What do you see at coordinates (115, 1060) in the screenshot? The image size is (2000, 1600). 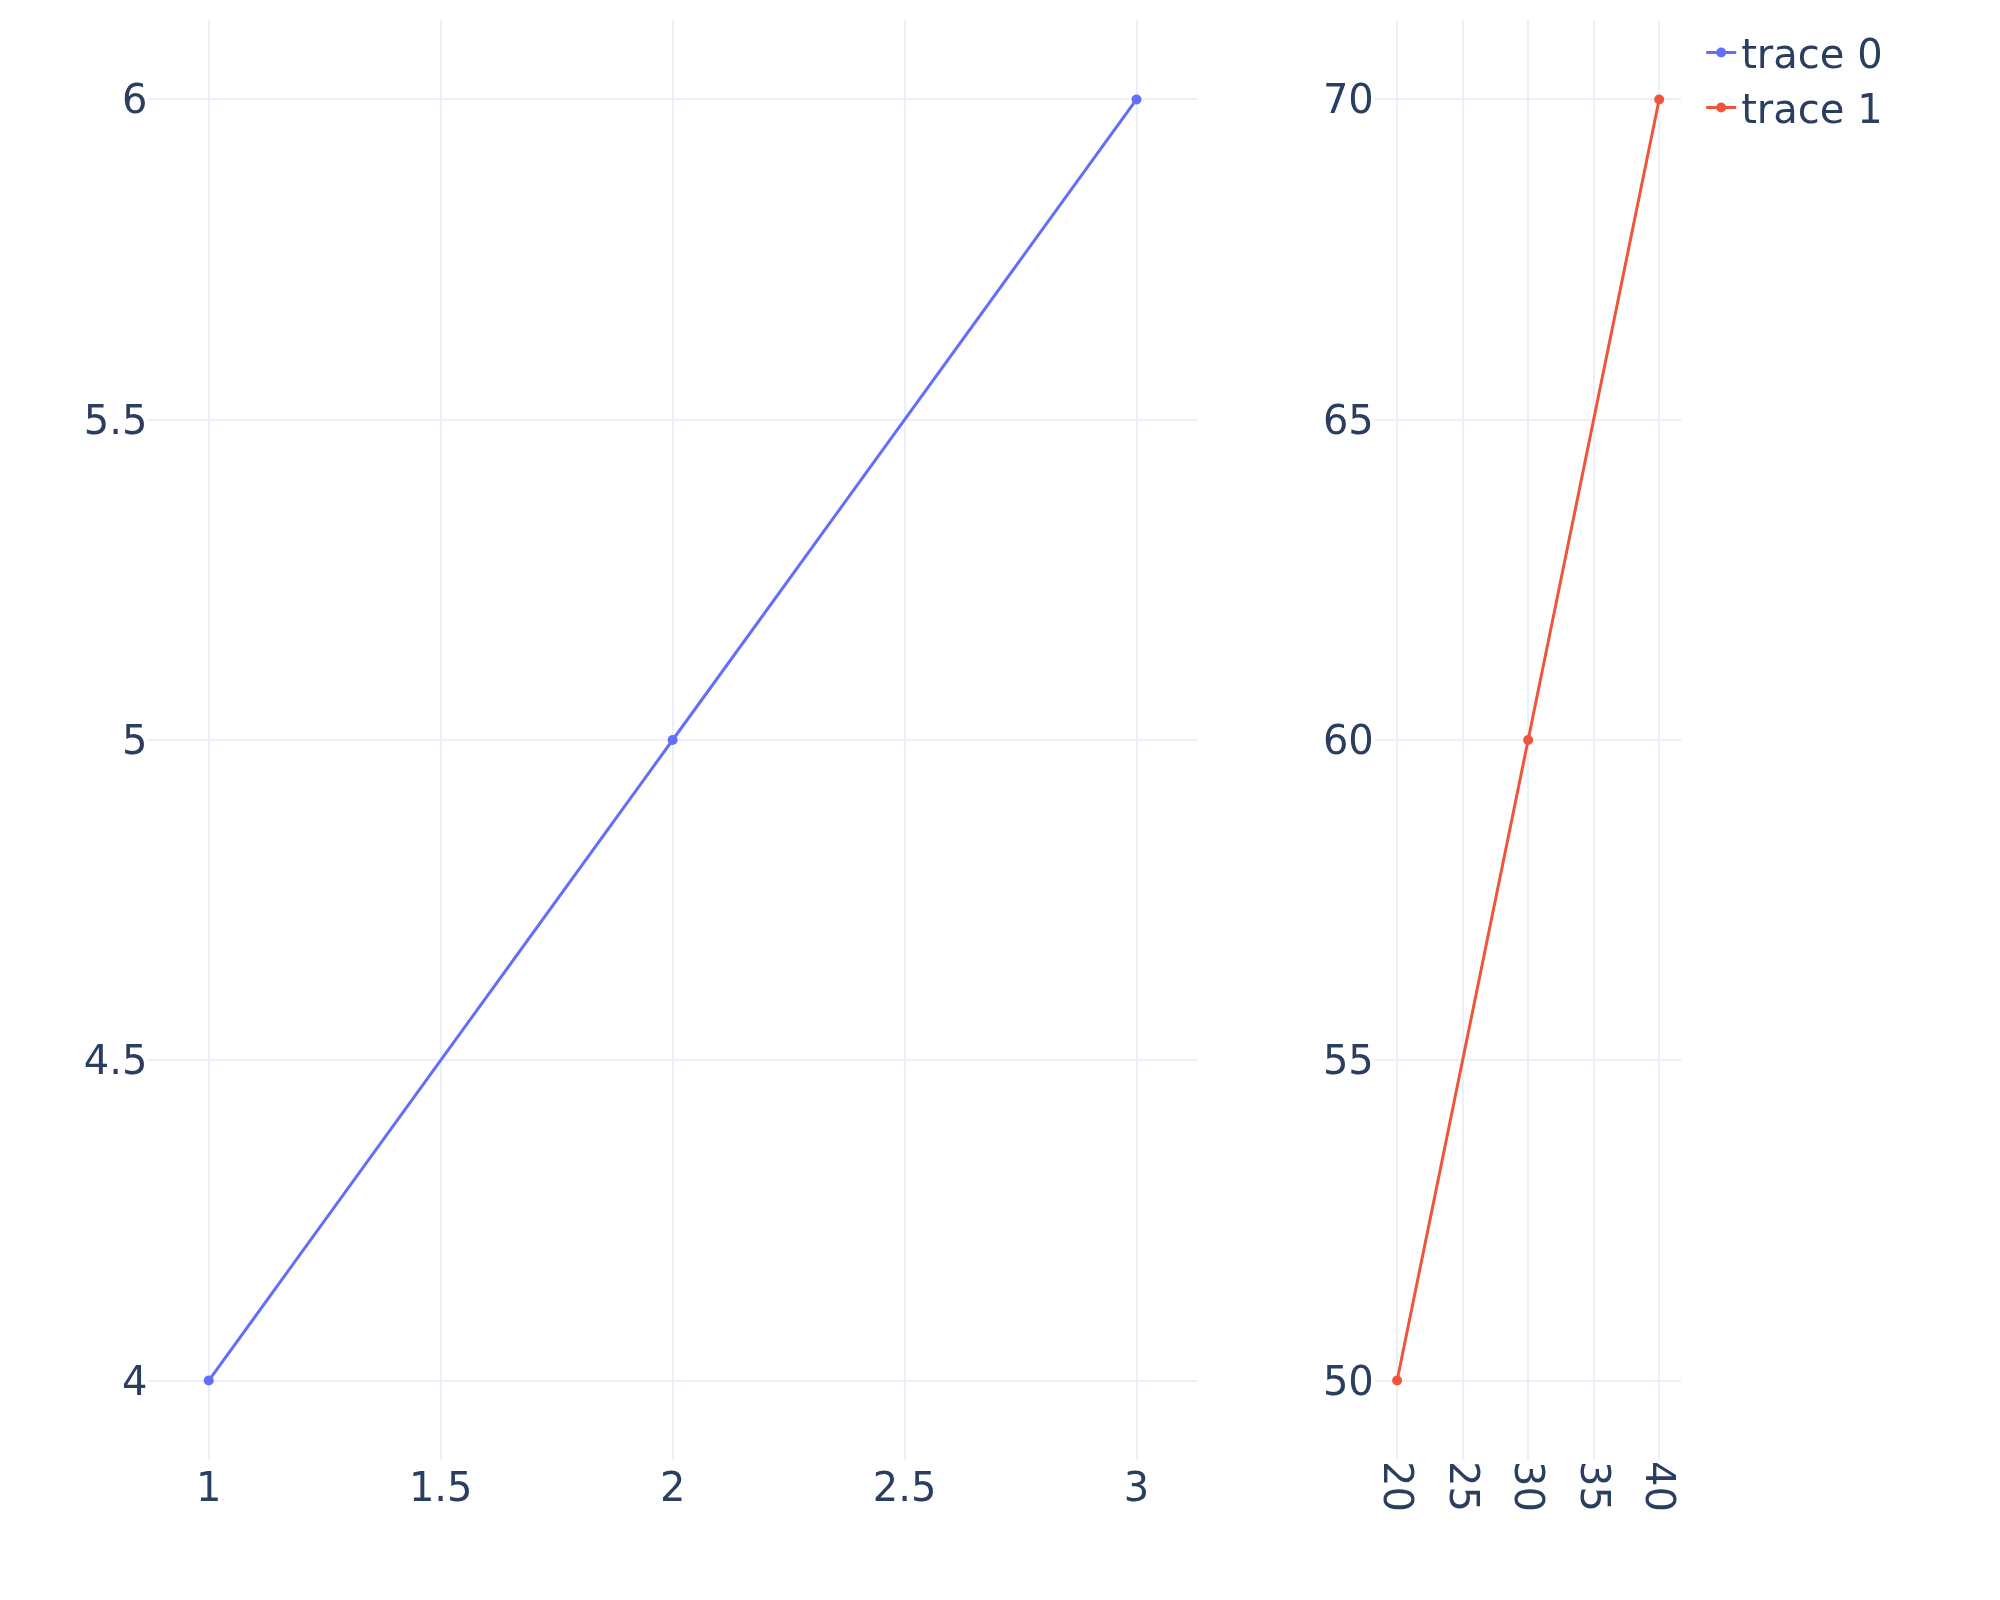 I see `y-tick-label: 4.5` at bounding box center [115, 1060].